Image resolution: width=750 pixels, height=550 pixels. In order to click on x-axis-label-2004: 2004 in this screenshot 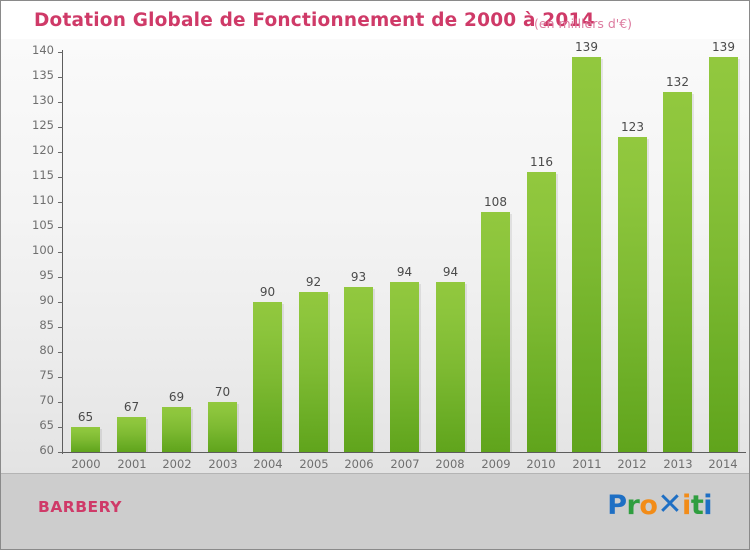, I will do `click(268, 464)`.